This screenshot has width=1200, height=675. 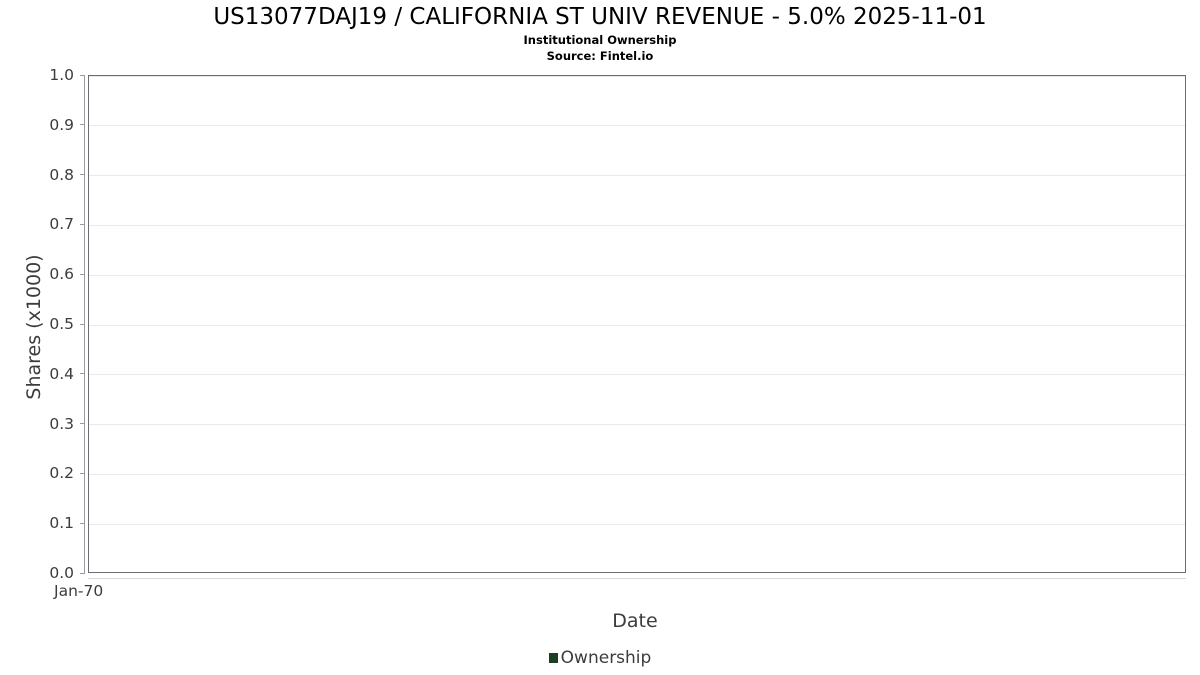 What do you see at coordinates (637, 578) in the screenshot?
I see `x-axis-underline` at bounding box center [637, 578].